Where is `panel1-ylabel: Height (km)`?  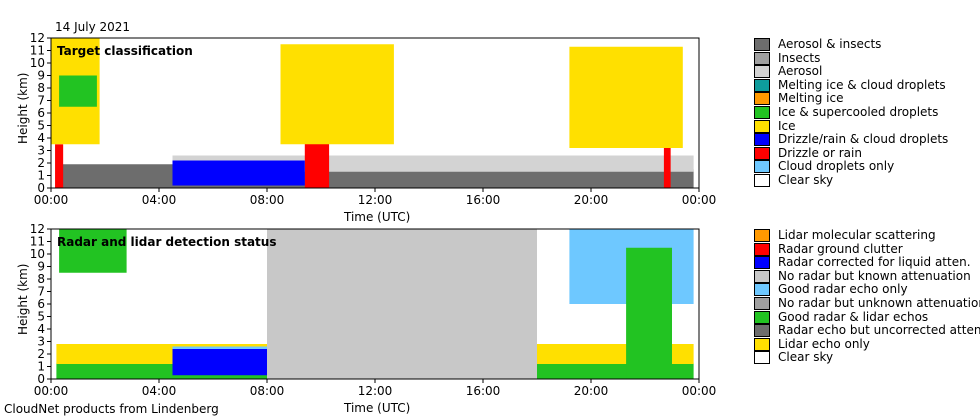 panel1-ylabel: Height (km) is located at coordinates (23, 108).